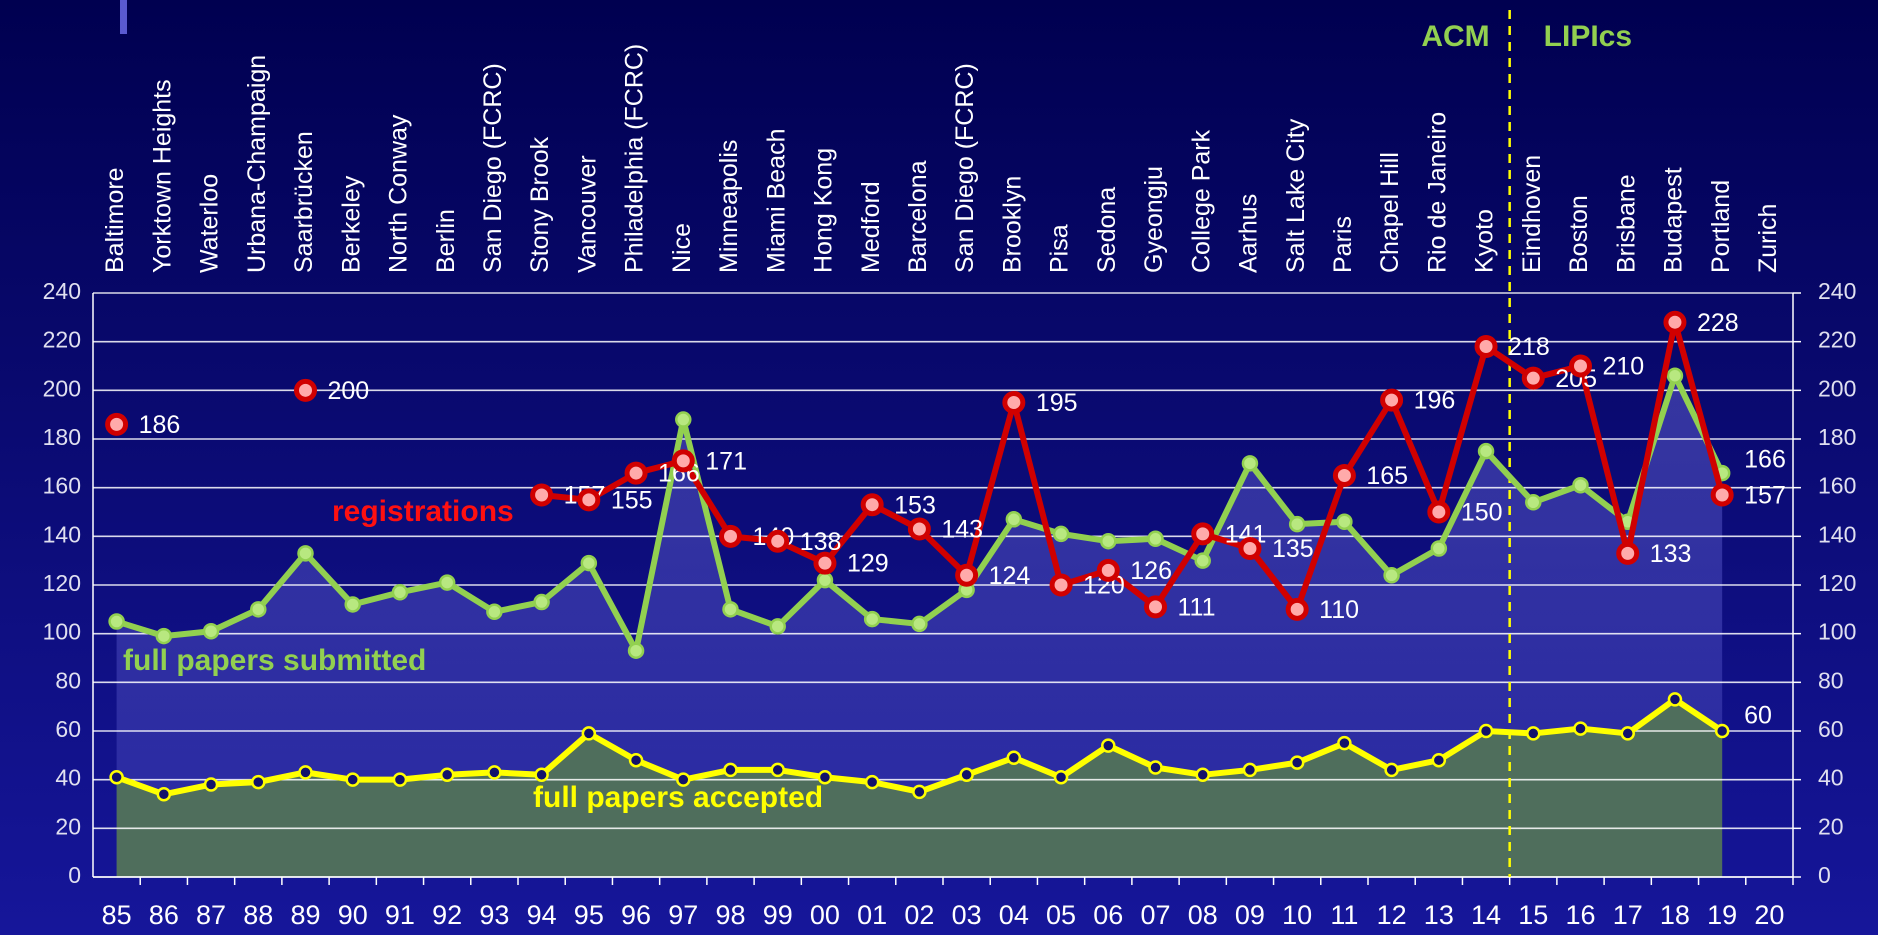  I want to click on data-label: 186, so click(160, 425).